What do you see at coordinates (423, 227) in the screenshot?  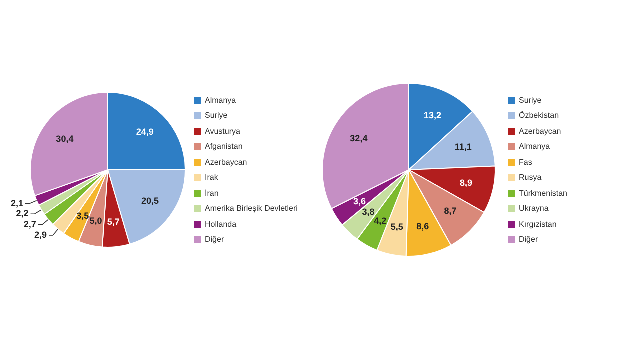 I see `data-label: 8,6` at bounding box center [423, 227].